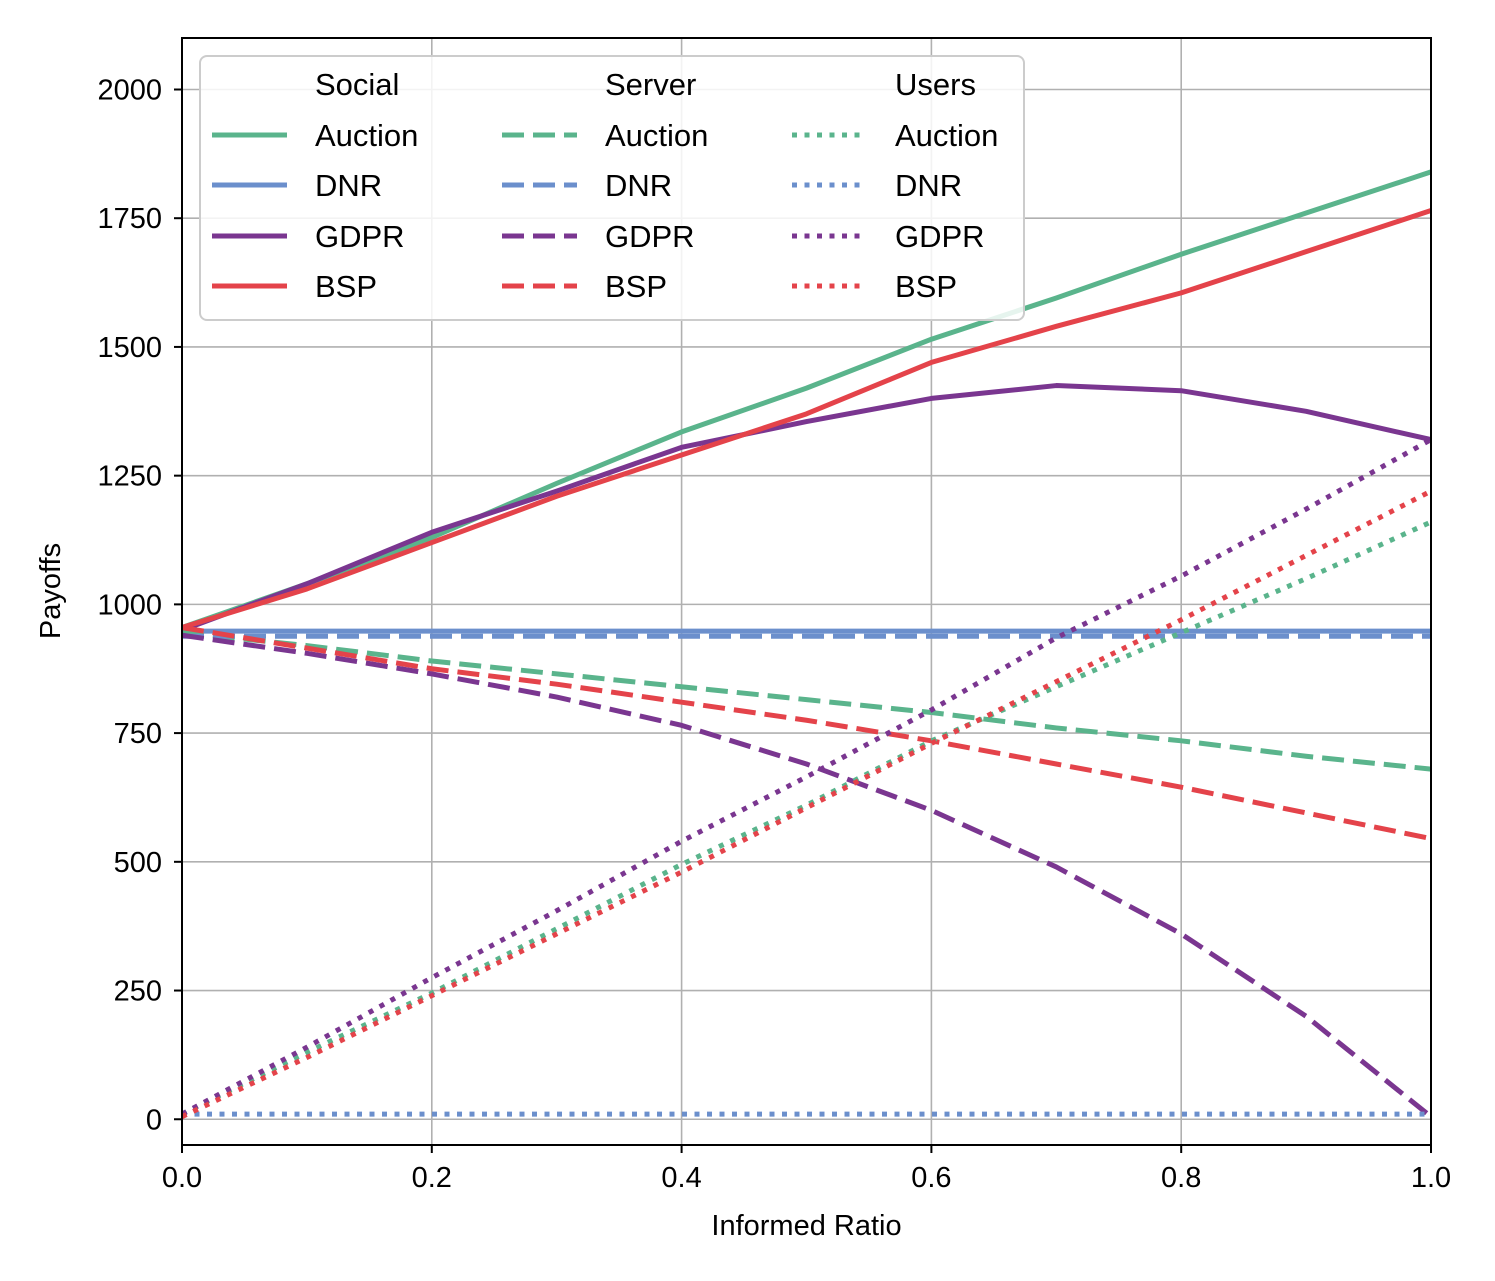 This screenshot has height=1281, width=1495. I want to click on legend-label-users-gdpr: GDPR, so click(940, 236).